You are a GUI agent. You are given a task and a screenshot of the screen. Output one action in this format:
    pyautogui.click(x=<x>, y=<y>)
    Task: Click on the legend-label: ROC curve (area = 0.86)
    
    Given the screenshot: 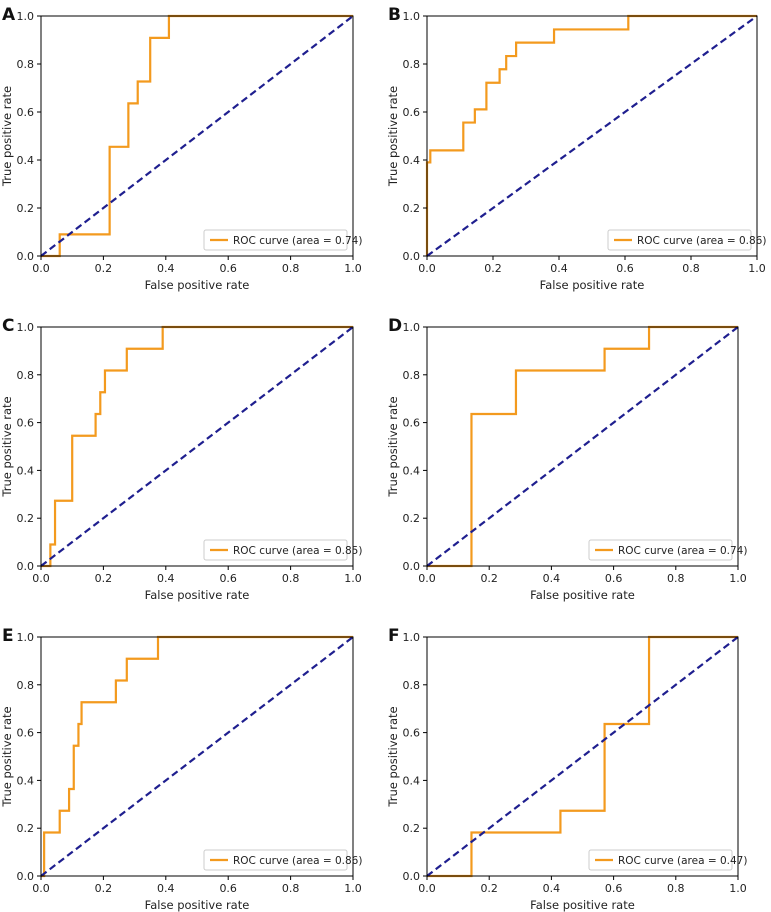 What is the action you would take?
    pyautogui.click(x=297, y=861)
    